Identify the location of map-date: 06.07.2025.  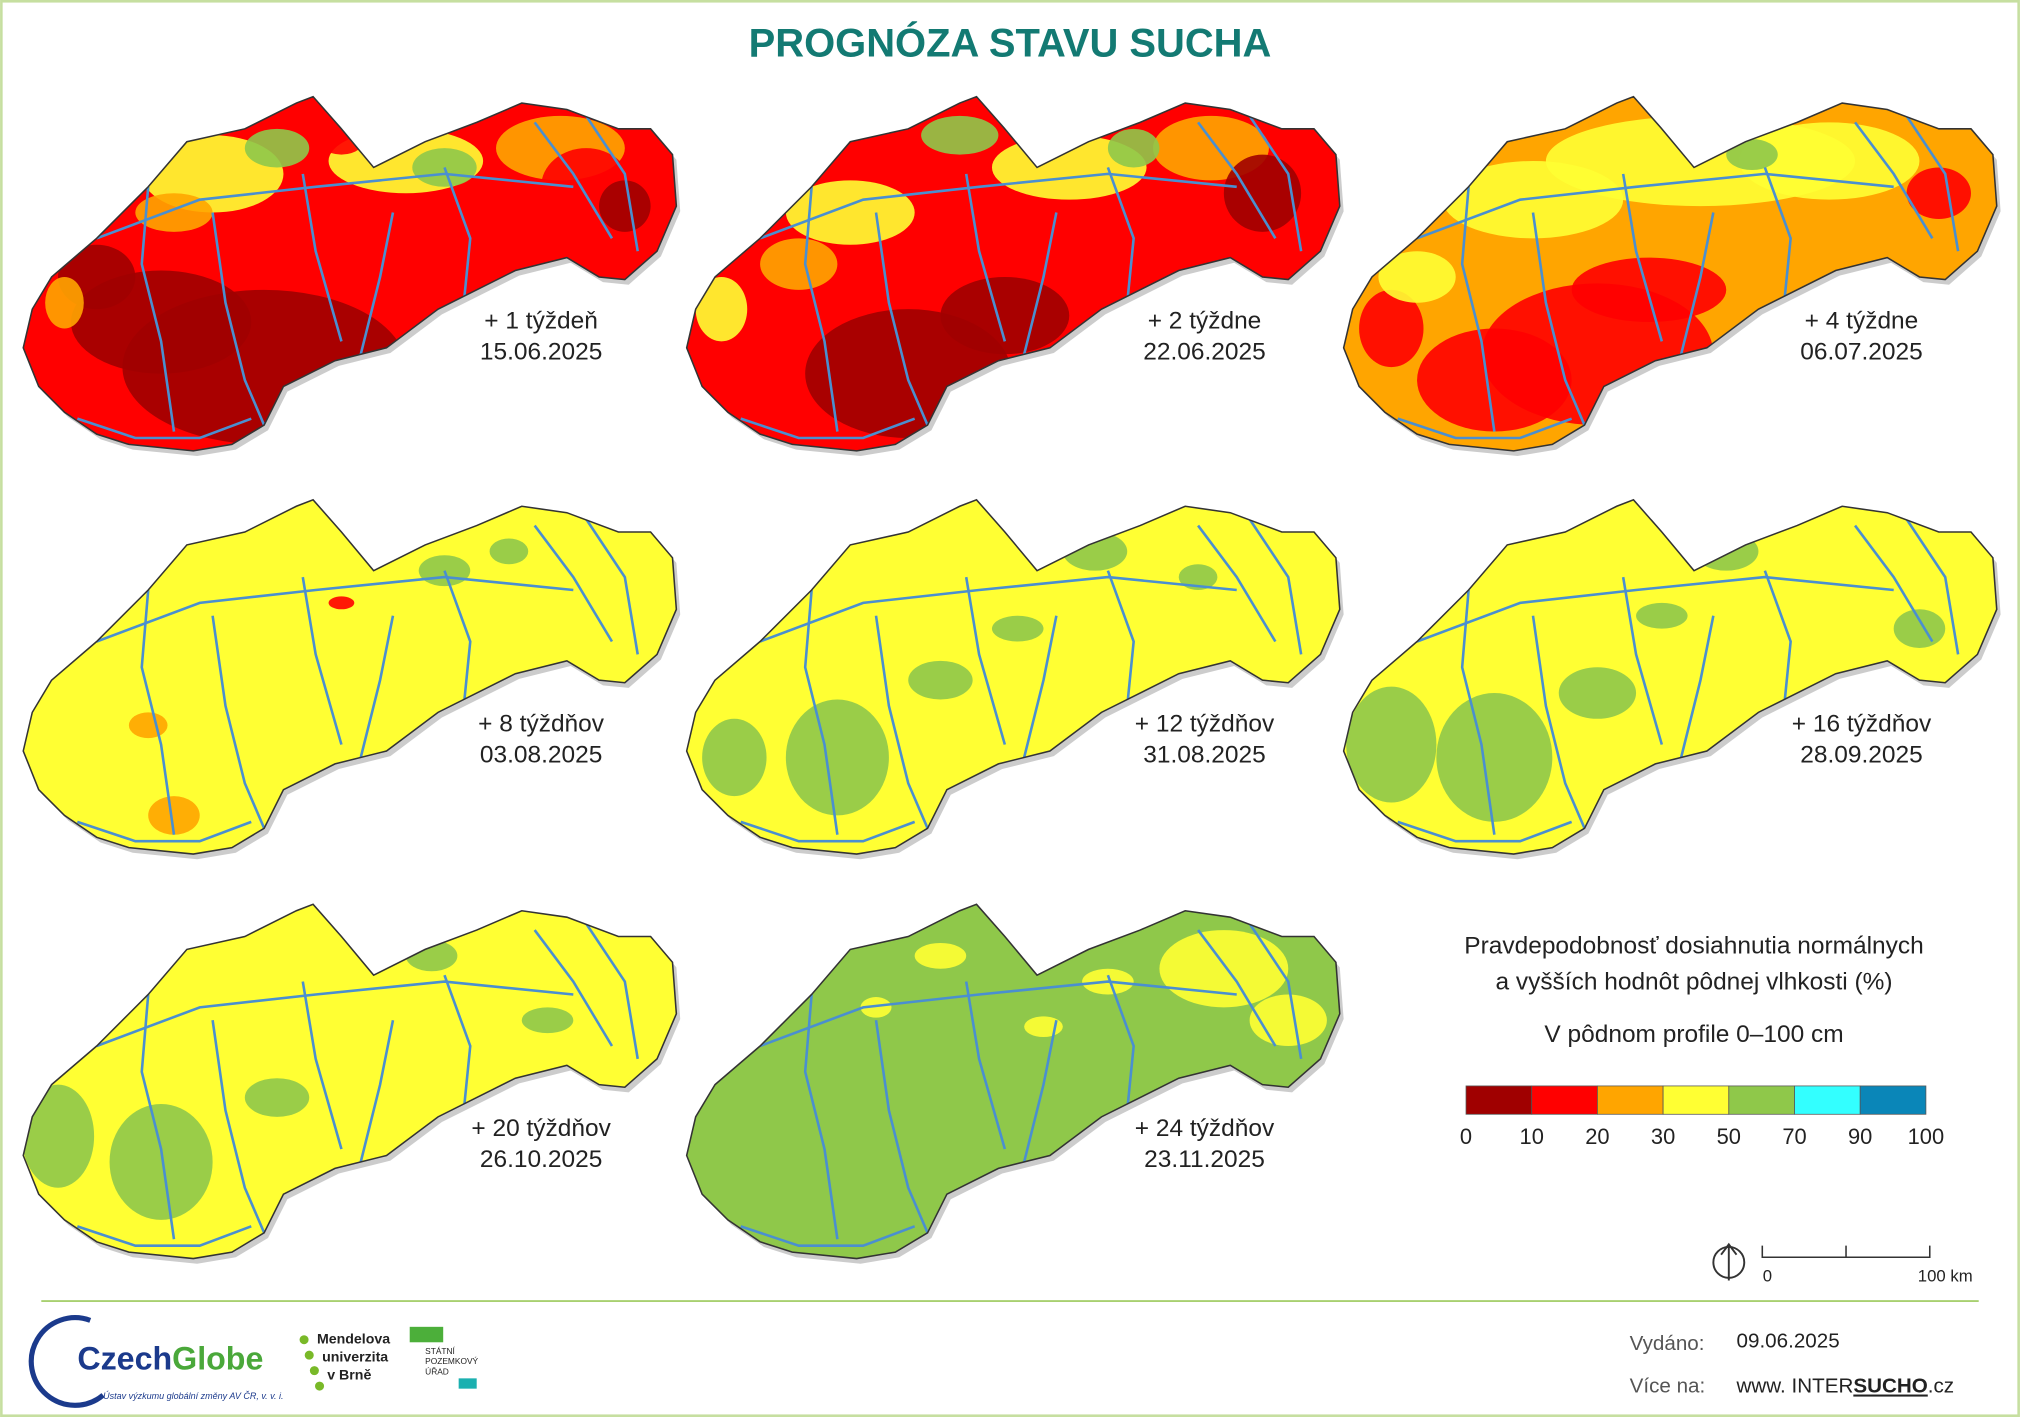
(1861, 351).